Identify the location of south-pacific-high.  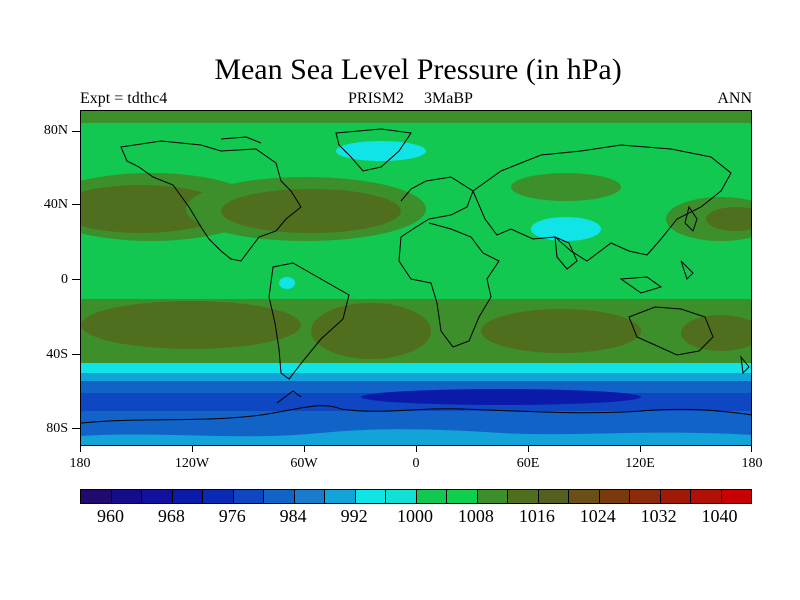
(191, 325).